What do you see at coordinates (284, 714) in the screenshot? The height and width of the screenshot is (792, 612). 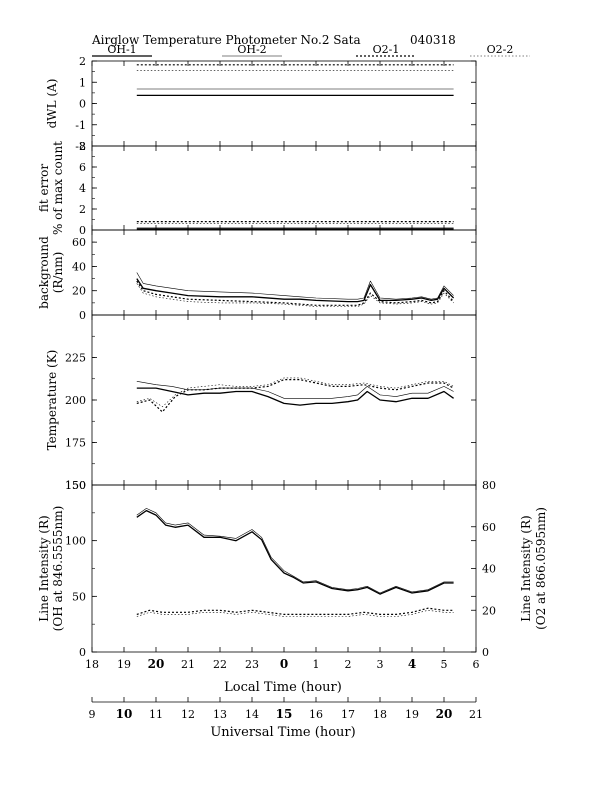 I see `universal-tick-label: 15` at bounding box center [284, 714].